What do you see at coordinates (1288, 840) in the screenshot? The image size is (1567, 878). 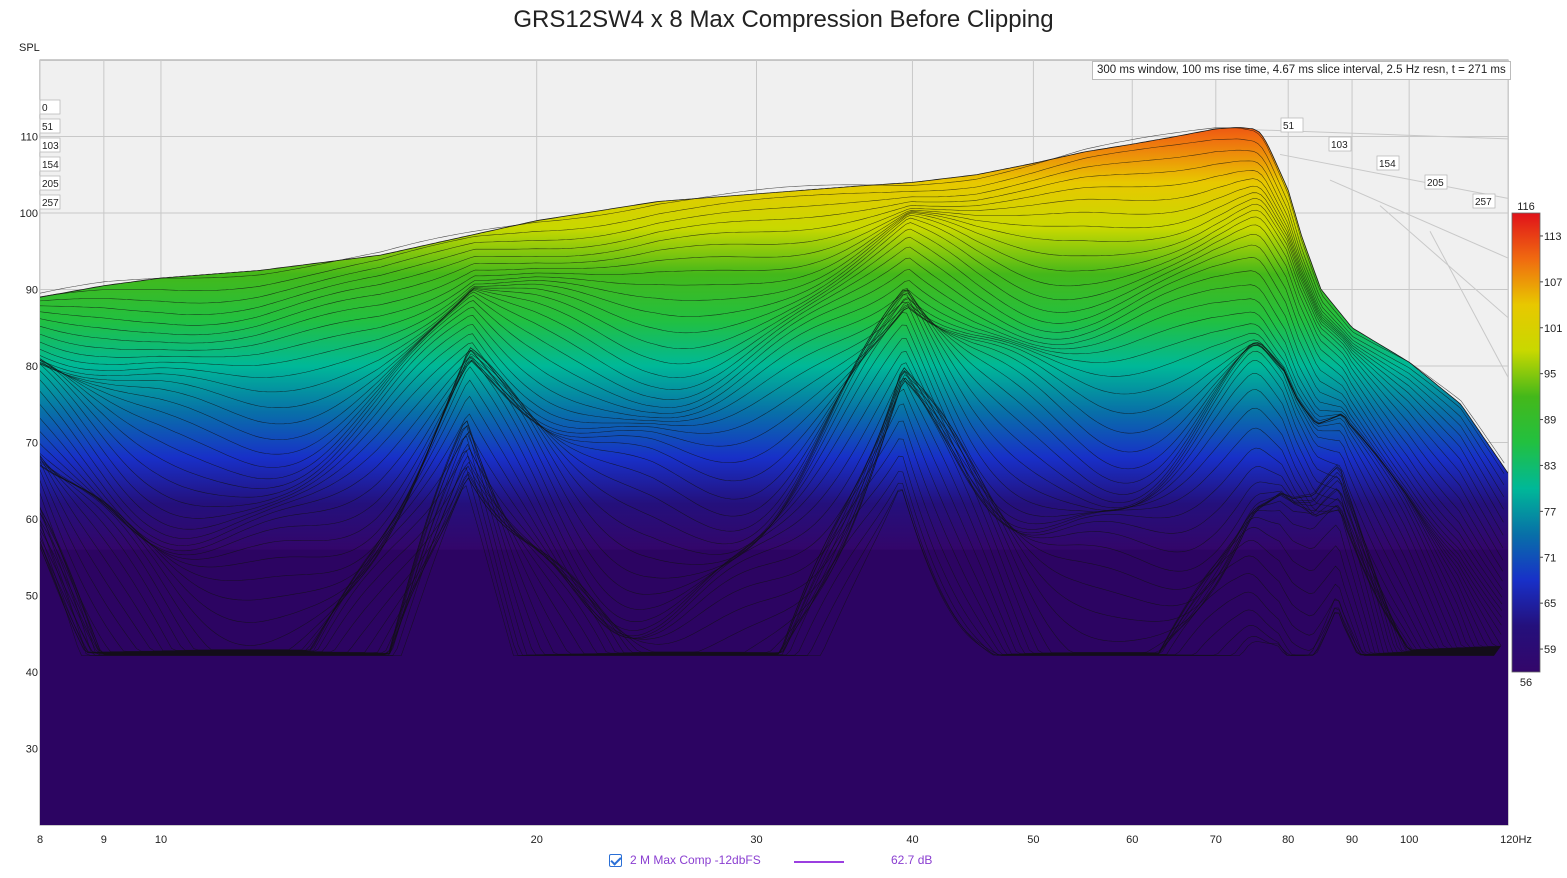 I see `x-tick-label: 80` at bounding box center [1288, 840].